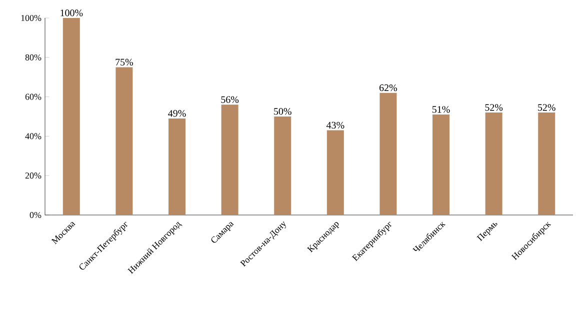 Image resolution: width=580 pixels, height=329 pixels. Describe the element at coordinates (335, 125) in the screenshot. I see `data-label: 43%` at that location.